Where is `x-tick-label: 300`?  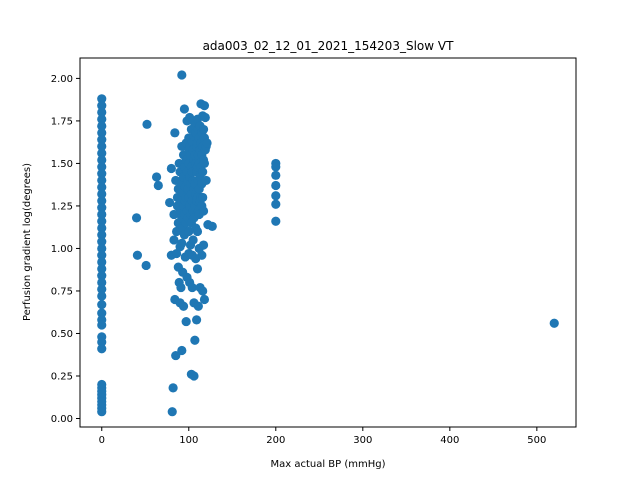
x-tick-label: 300 is located at coordinates (362, 440).